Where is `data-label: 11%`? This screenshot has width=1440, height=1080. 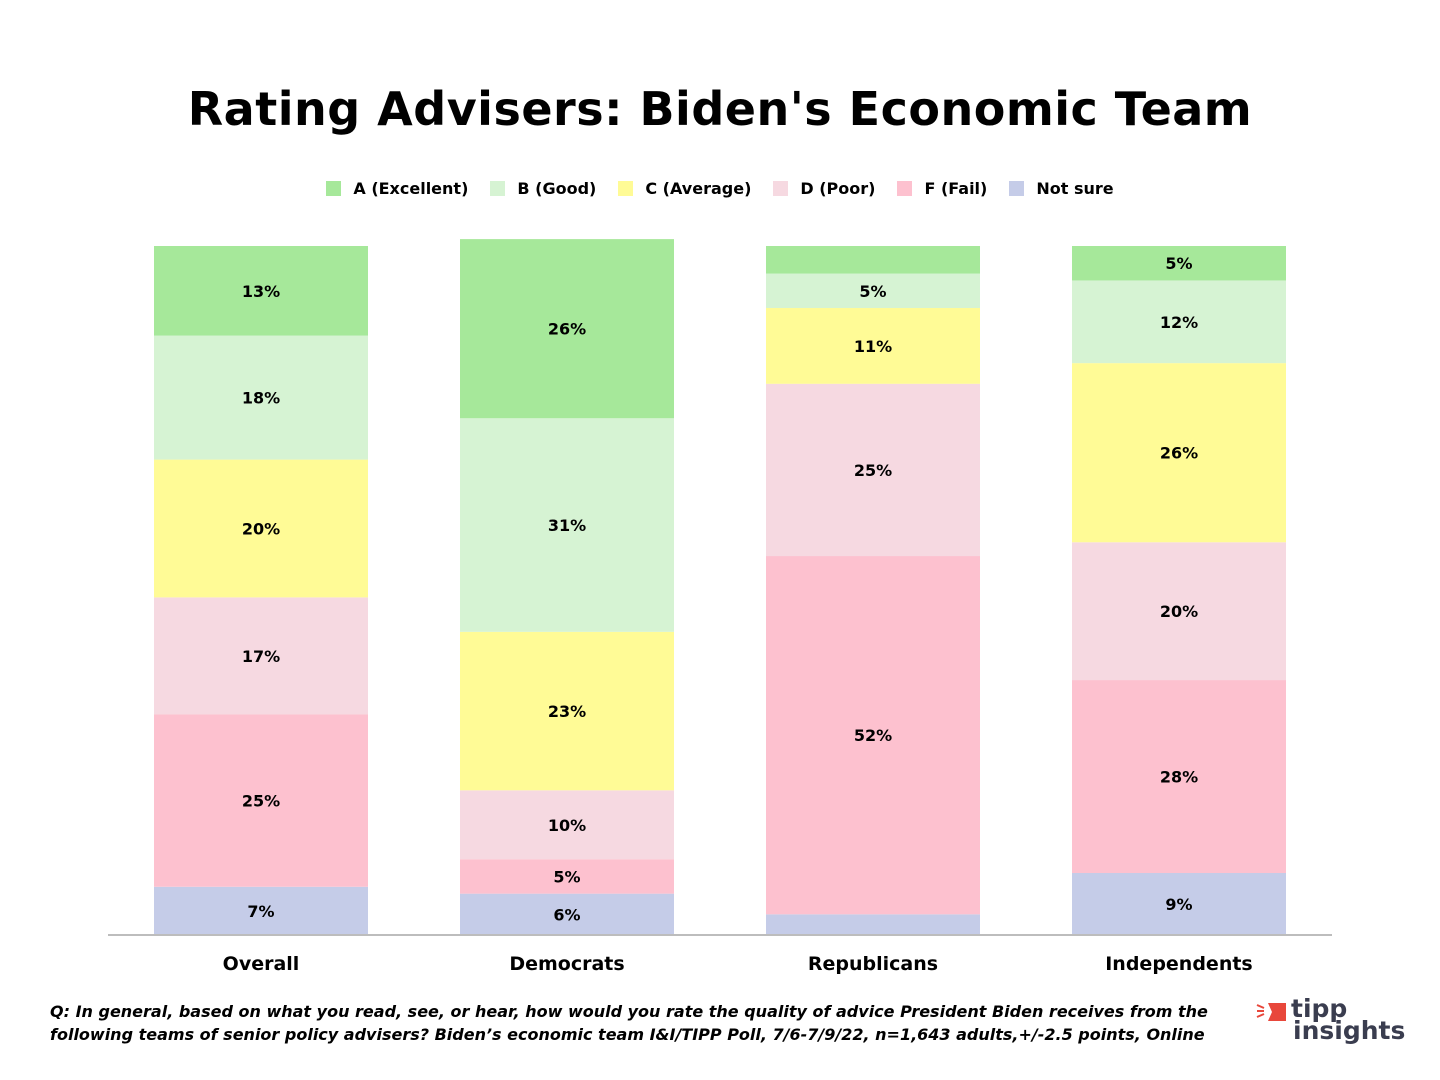 data-label: 11% is located at coordinates (873, 346).